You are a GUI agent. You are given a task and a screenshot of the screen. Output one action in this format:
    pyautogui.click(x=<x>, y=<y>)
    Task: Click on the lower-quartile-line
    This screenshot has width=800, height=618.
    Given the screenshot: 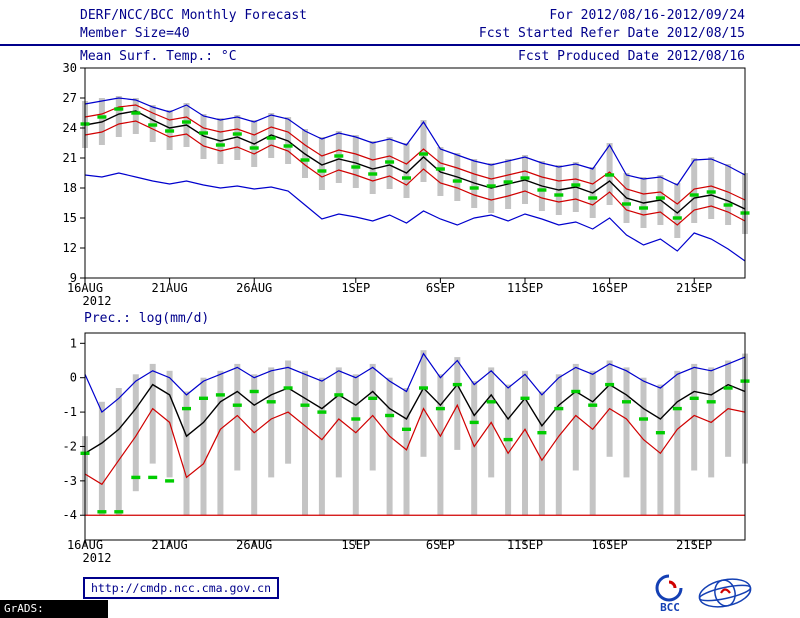 What is the action you would take?
    pyautogui.click(x=415, y=173)
    